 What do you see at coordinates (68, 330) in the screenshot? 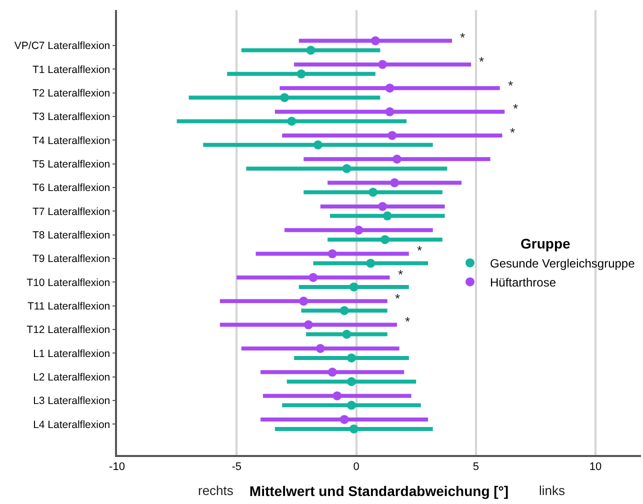
I see `y-tick-label: T12 Lateralflexion` at bounding box center [68, 330].